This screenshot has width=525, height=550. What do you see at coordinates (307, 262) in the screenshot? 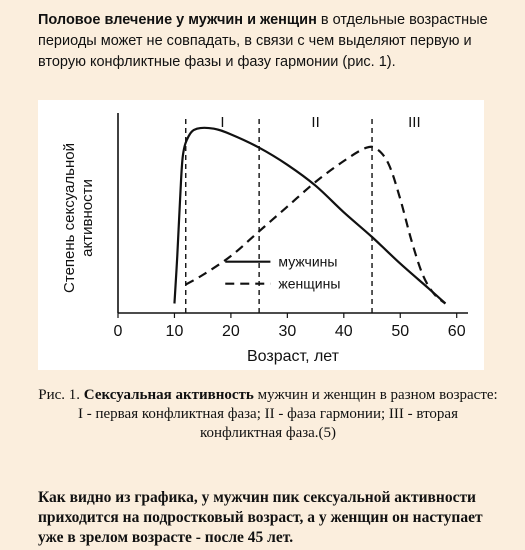
I see `legend-label: мужчины` at bounding box center [307, 262].